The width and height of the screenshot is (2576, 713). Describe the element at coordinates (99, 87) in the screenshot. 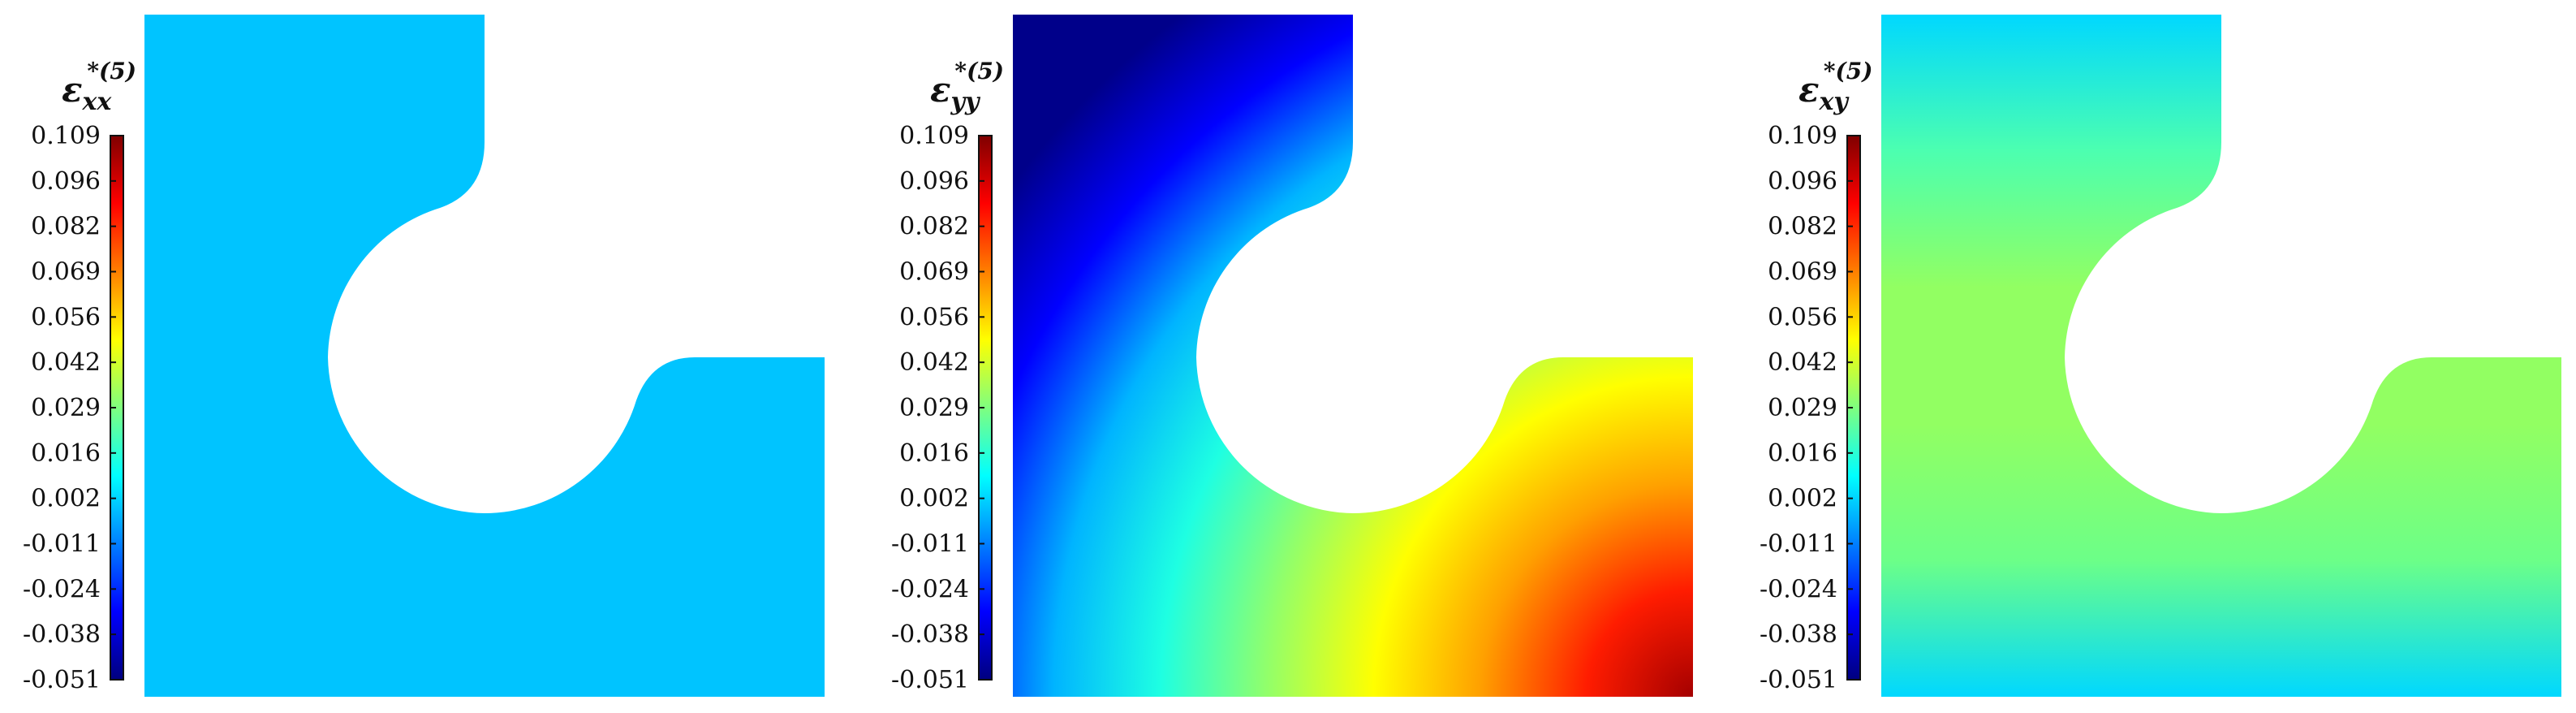

I see `colorbar-title: εxx*(5)` at that location.